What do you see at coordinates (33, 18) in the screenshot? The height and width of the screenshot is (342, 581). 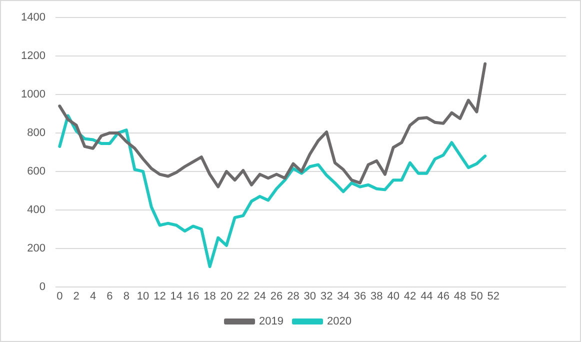 I see `y-tick-label: 1400` at bounding box center [33, 18].